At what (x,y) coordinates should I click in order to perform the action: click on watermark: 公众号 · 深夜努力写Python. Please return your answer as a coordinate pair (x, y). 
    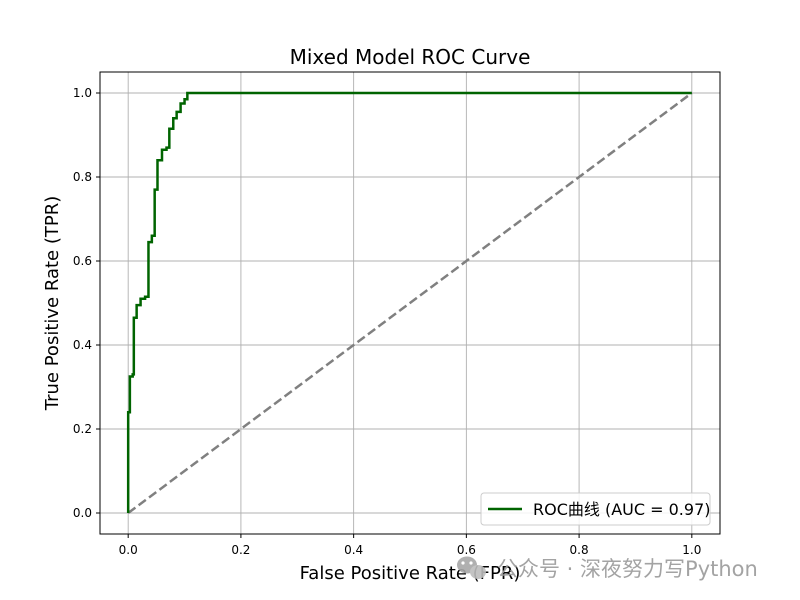
    Looking at the image, I should click on (607, 568).